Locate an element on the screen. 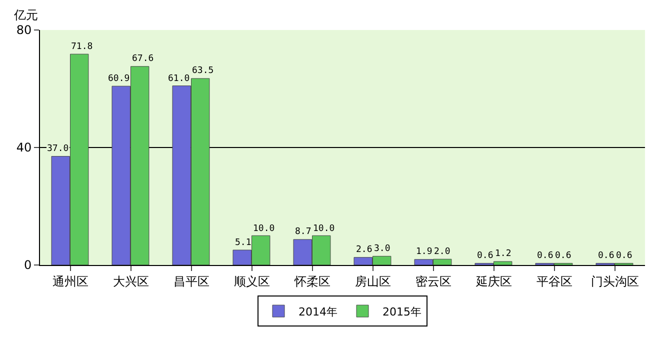 This screenshot has height=338, width=657. data-label: 67.6 is located at coordinates (143, 59).